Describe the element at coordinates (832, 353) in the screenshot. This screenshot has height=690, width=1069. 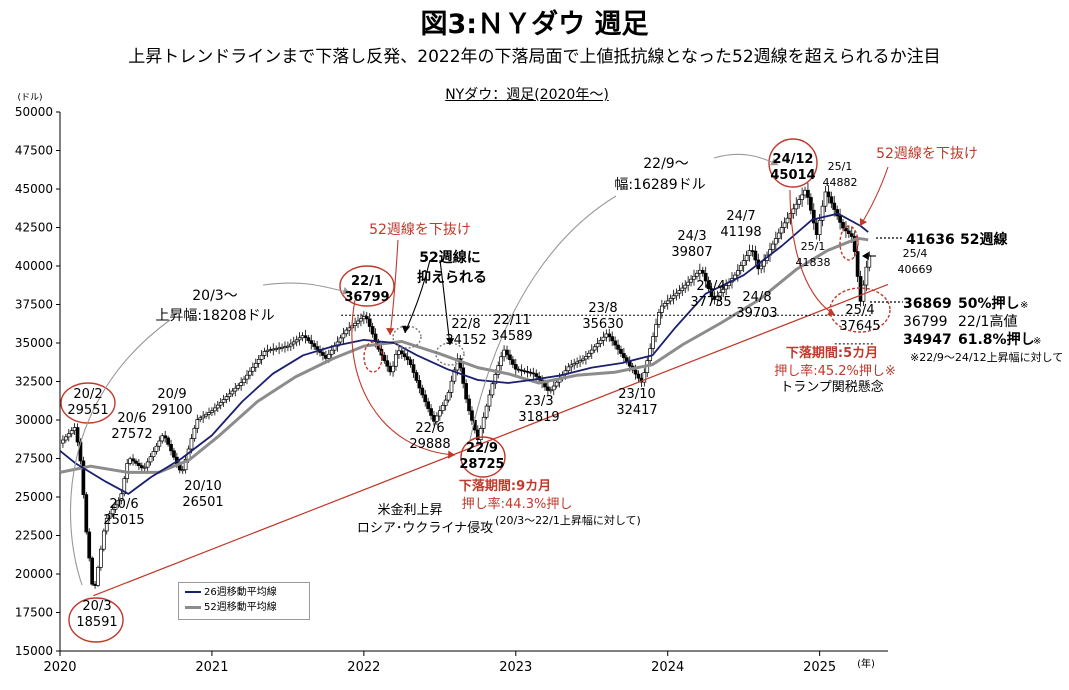
I see `label-drop2-period: 下落期間:5カ月` at that location.